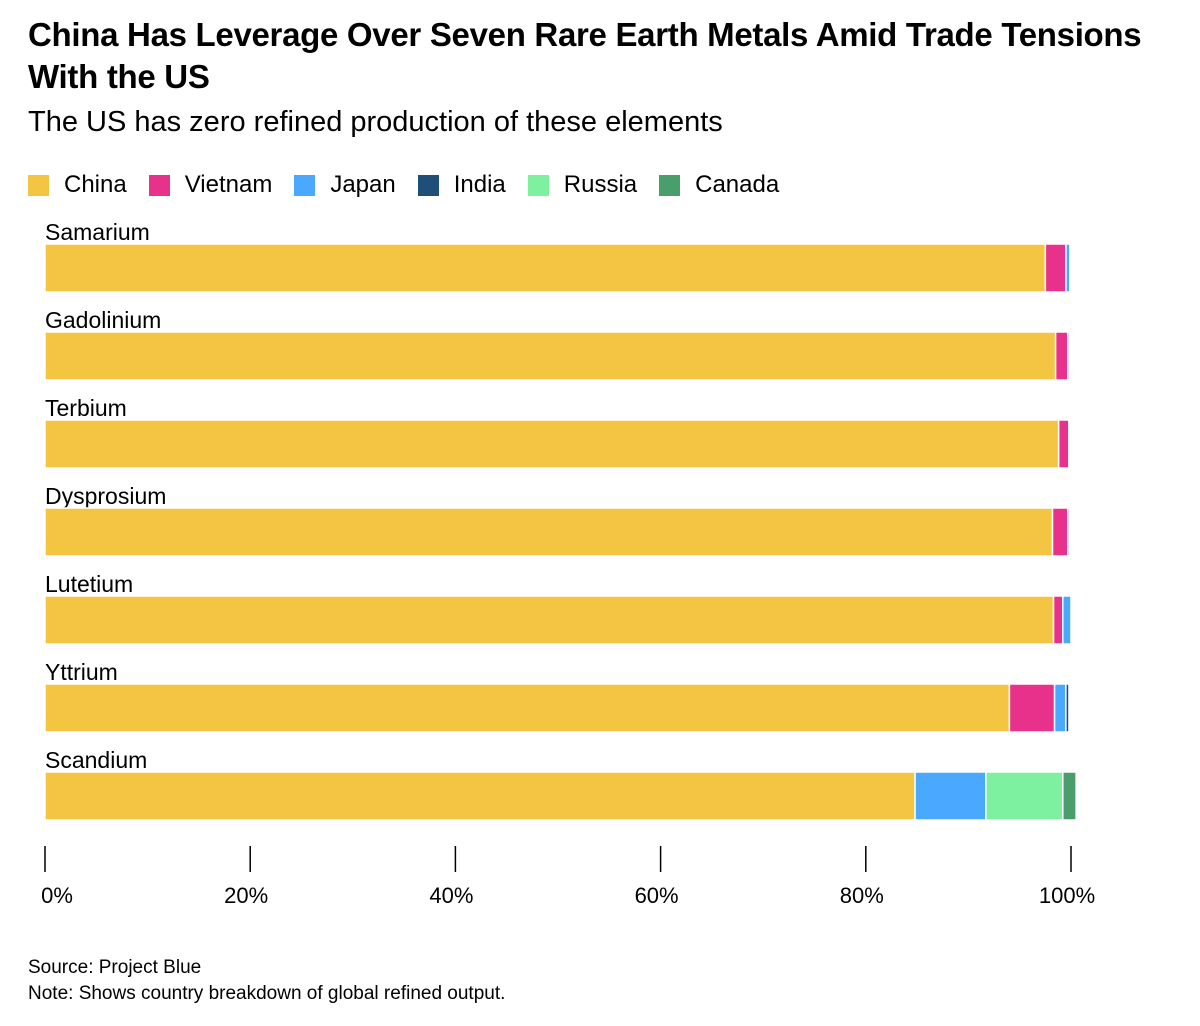  I want to click on legend-item-china: China, so click(77, 185).